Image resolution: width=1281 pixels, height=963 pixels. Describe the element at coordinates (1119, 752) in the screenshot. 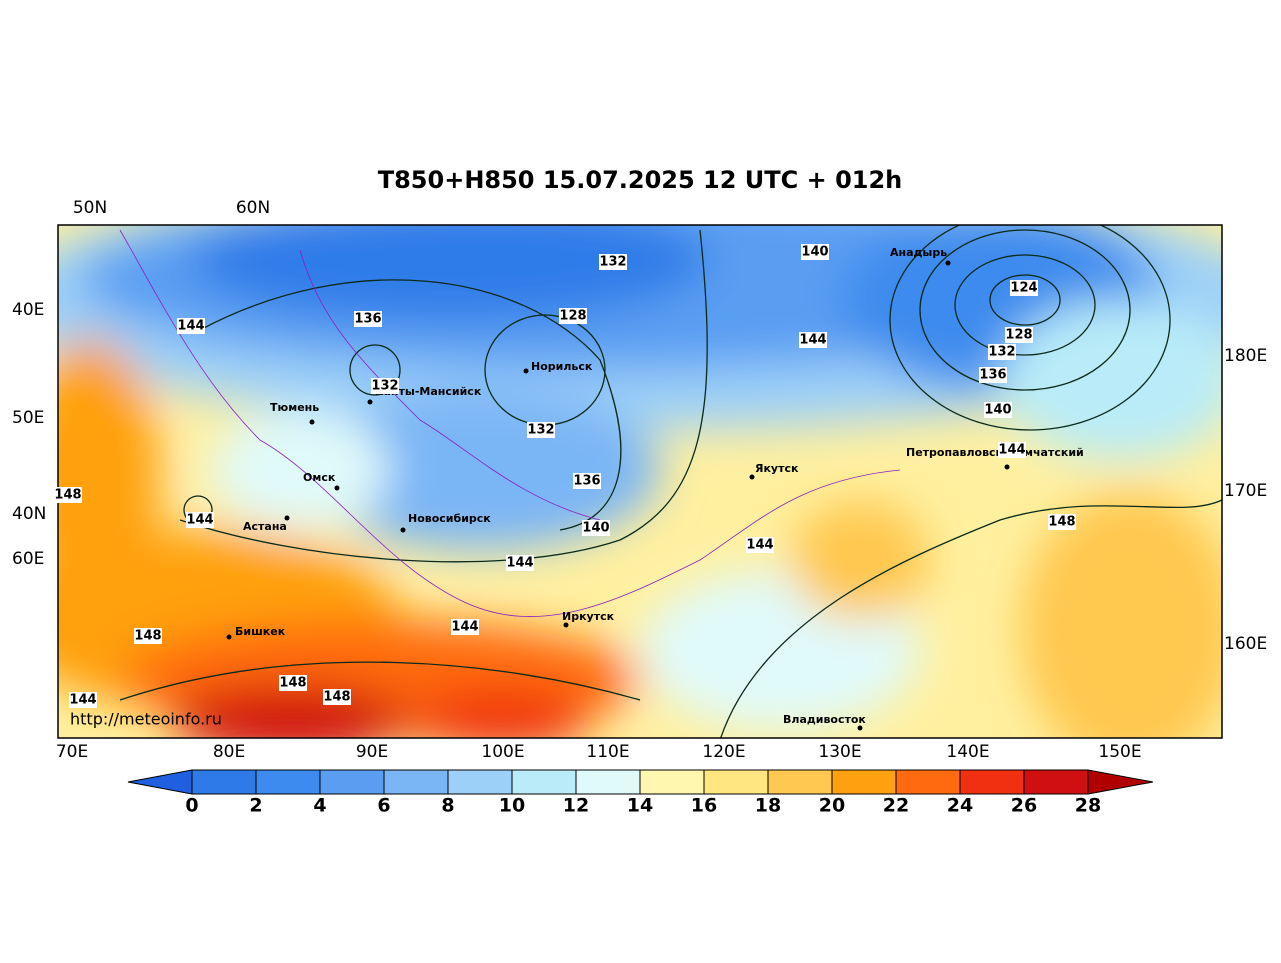

I see `lon-label: 150E` at that location.